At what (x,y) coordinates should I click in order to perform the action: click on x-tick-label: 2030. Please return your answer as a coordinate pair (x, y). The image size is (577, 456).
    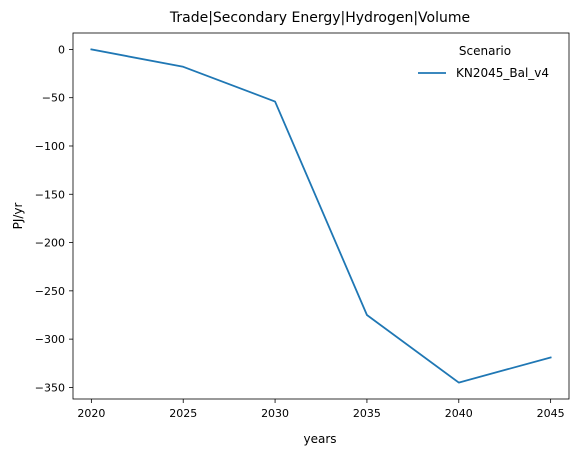
    Looking at the image, I should click on (275, 413).